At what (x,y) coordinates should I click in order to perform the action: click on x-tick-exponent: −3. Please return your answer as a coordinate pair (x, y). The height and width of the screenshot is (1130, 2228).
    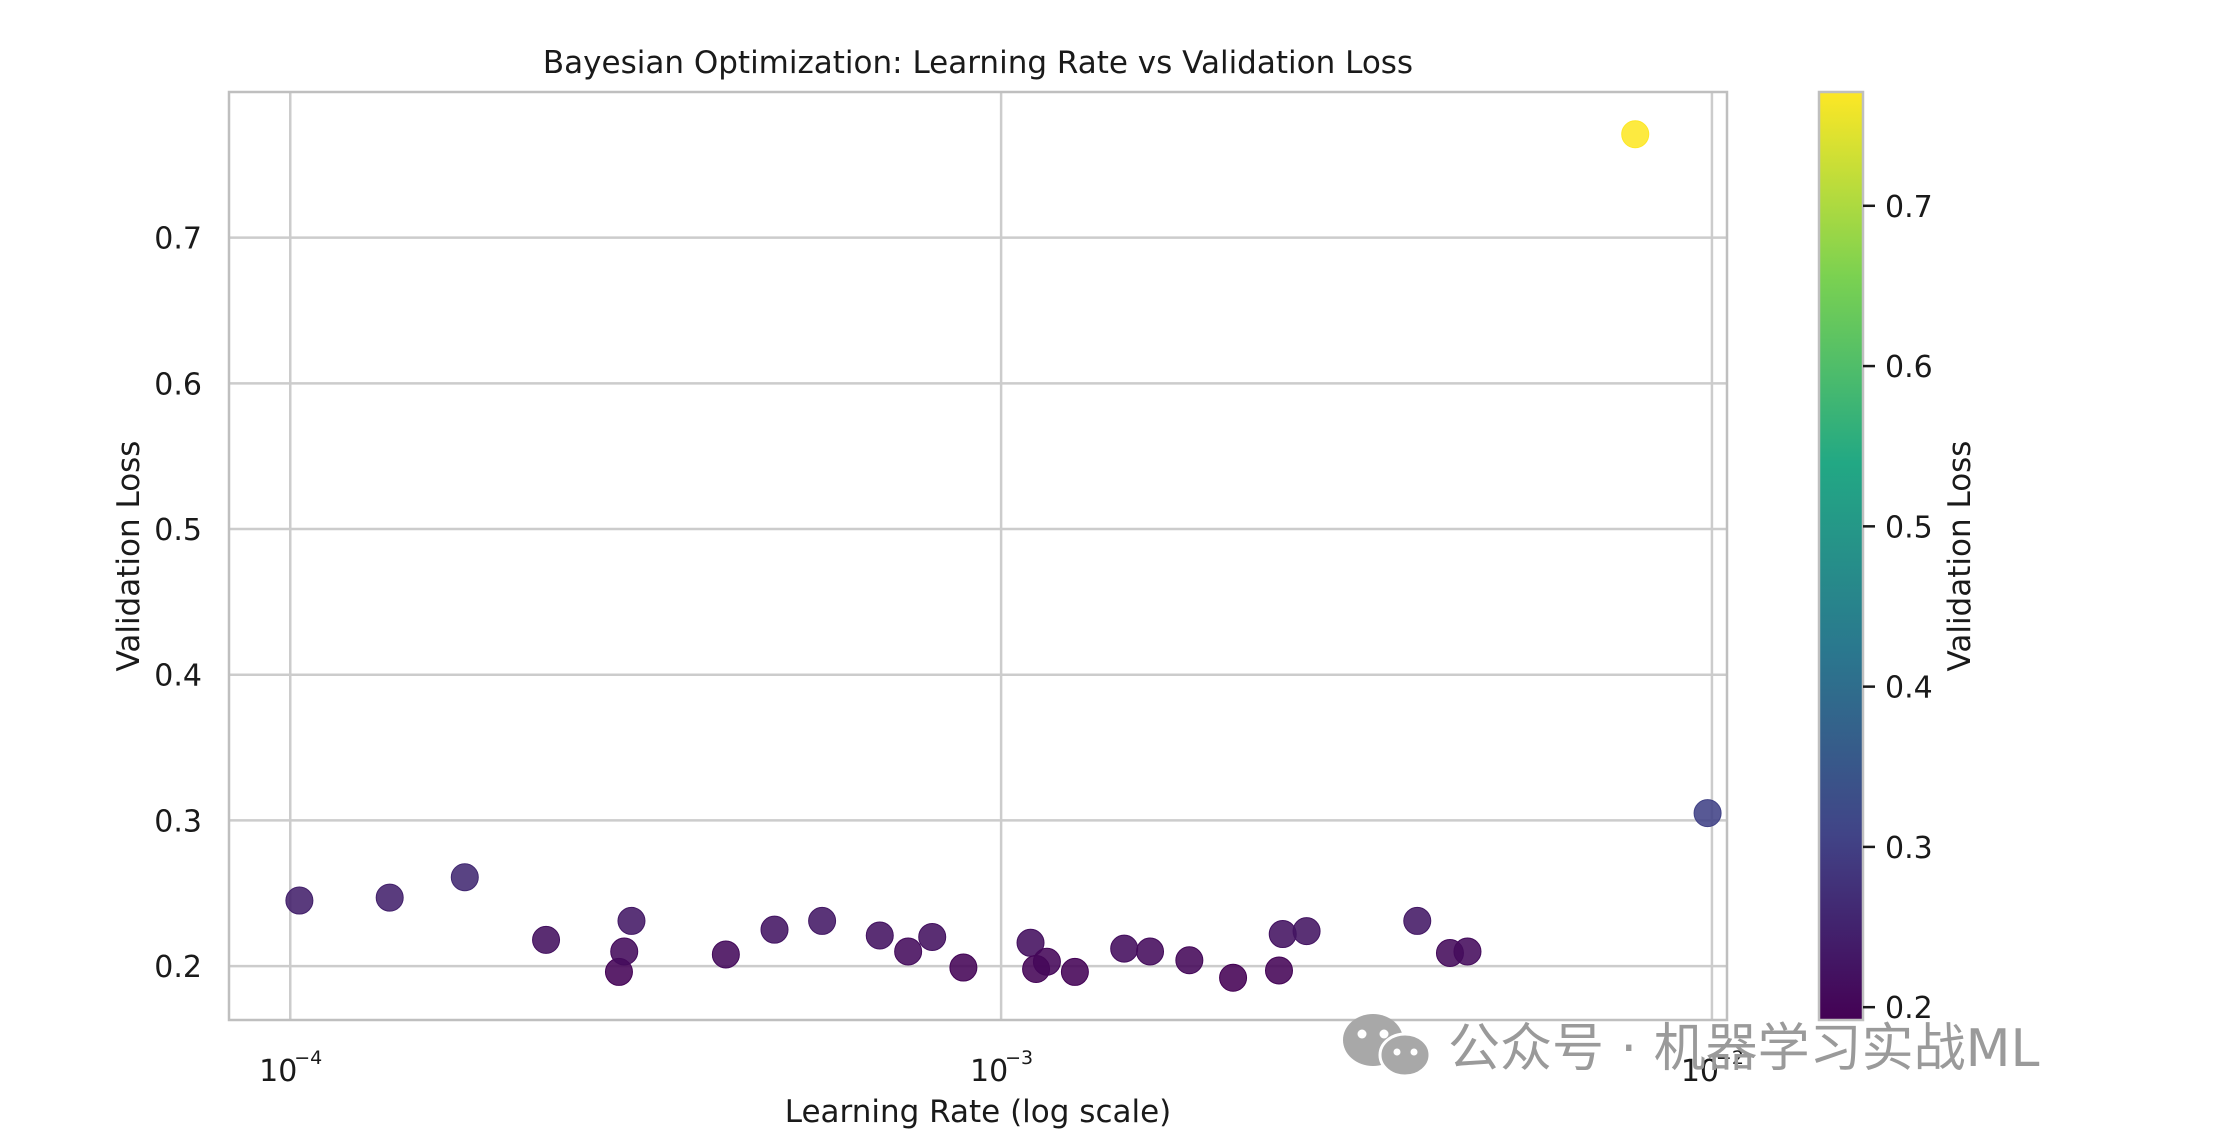
    Looking at the image, I should click on (1019, 1058).